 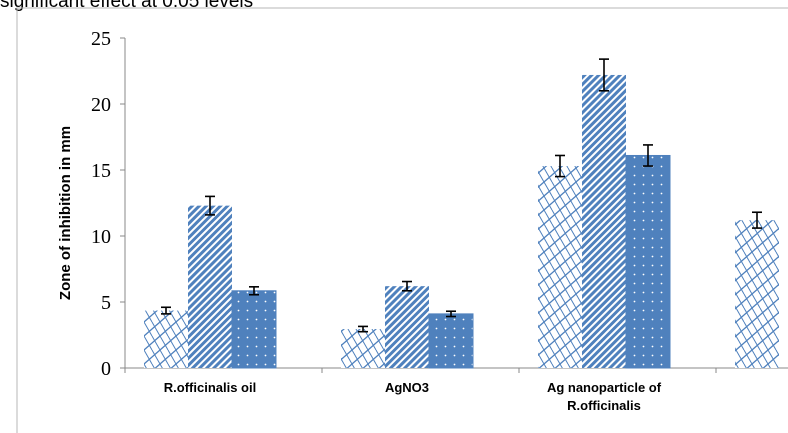 What do you see at coordinates (101, 171) in the screenshot?
I see `y-tick-label: 15` at bounding box center [101, 171].